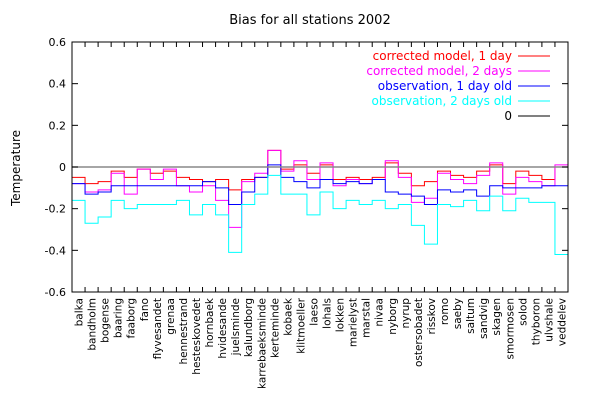  What do you see at coordinates (132, 318) in the screenshot?
I see `x-tick-label: faaborg` at bounding box center [132, 318].